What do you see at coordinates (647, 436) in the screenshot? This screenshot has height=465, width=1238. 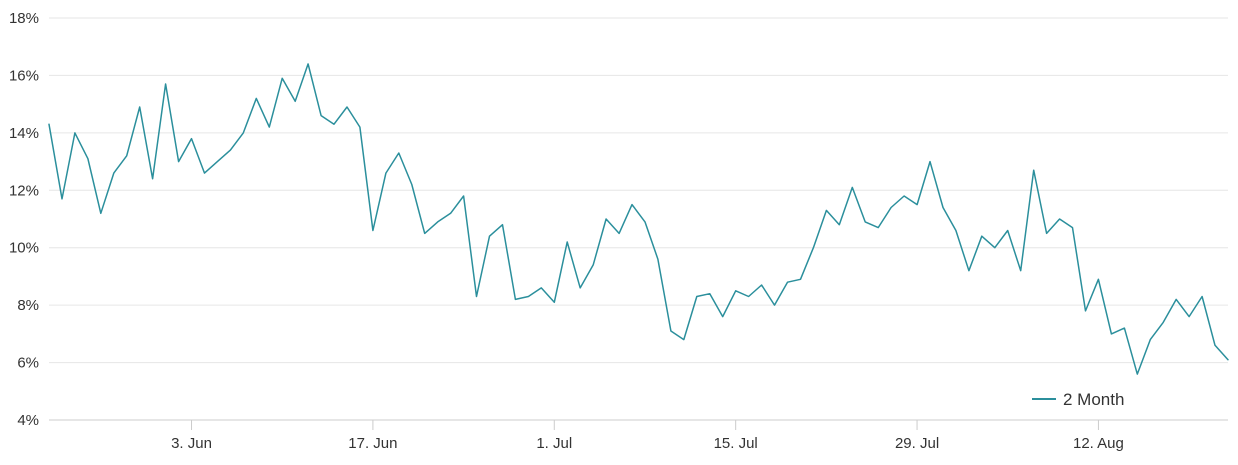 I see `x-axis-tick-labels: 3. Jun 17. Jun 1. Jul 15. Jul 29. Jul 12. Aug` at bounding box center [647, 436].